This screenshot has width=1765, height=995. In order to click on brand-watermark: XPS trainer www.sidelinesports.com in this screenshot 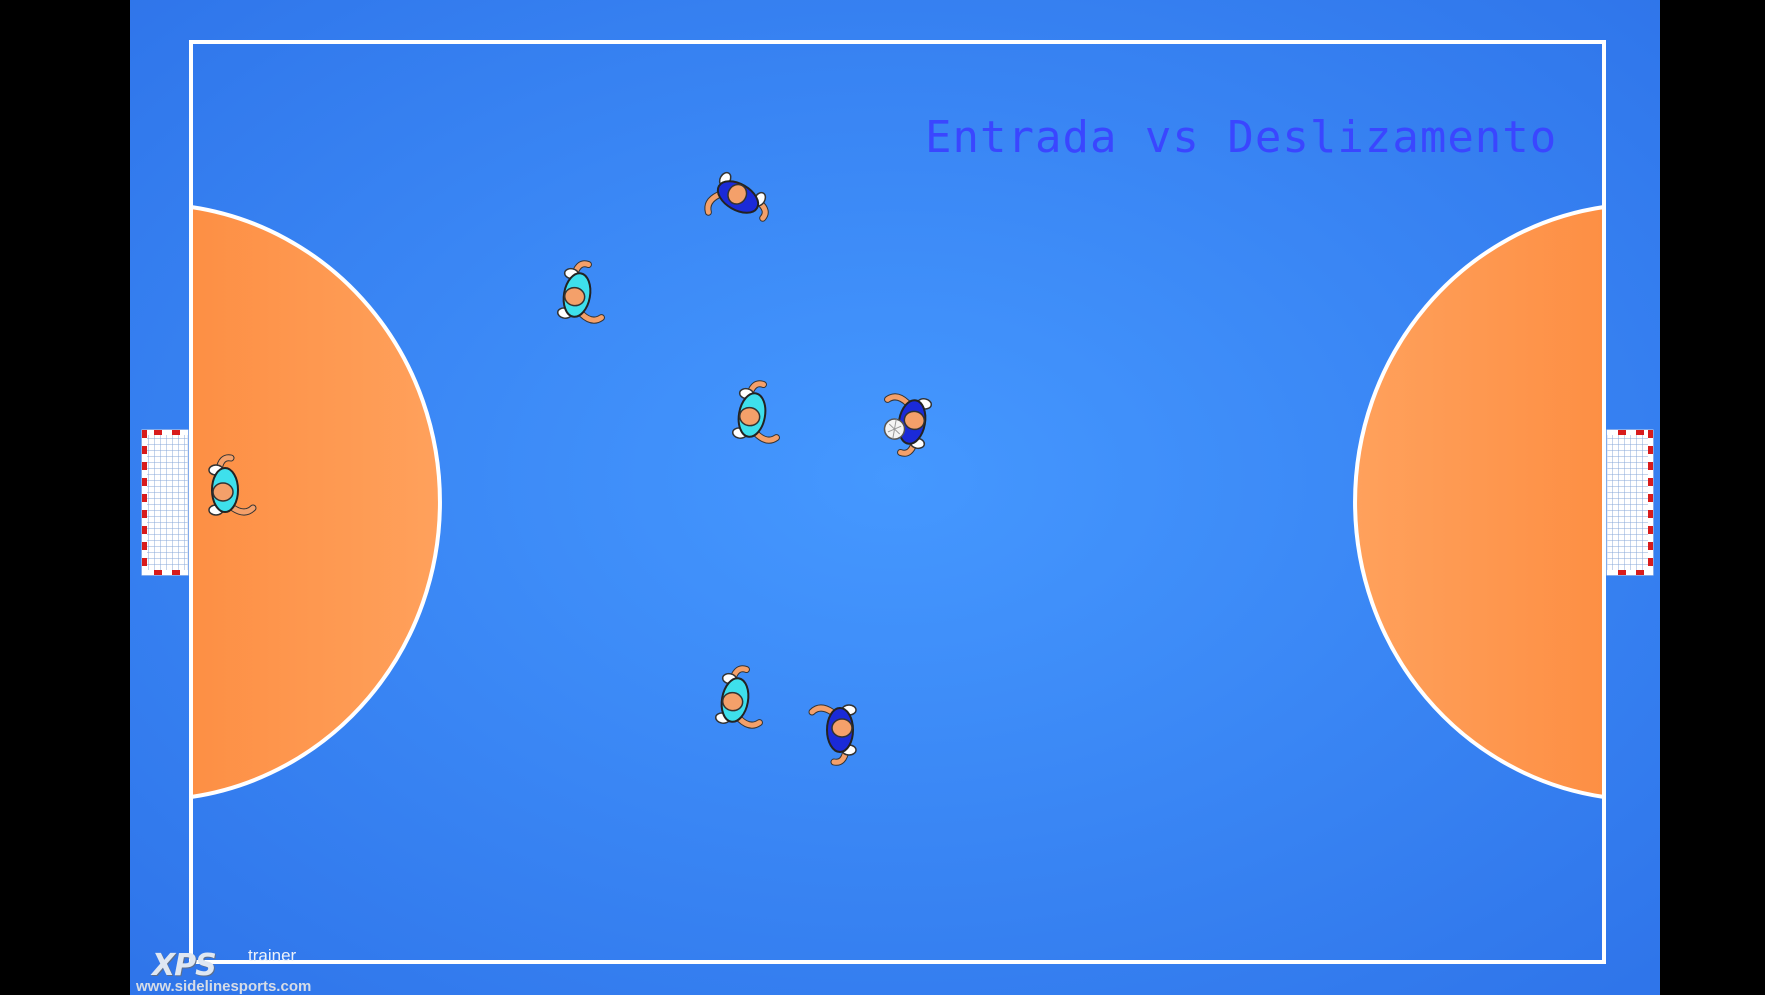, I will do `click(249, 968)`.